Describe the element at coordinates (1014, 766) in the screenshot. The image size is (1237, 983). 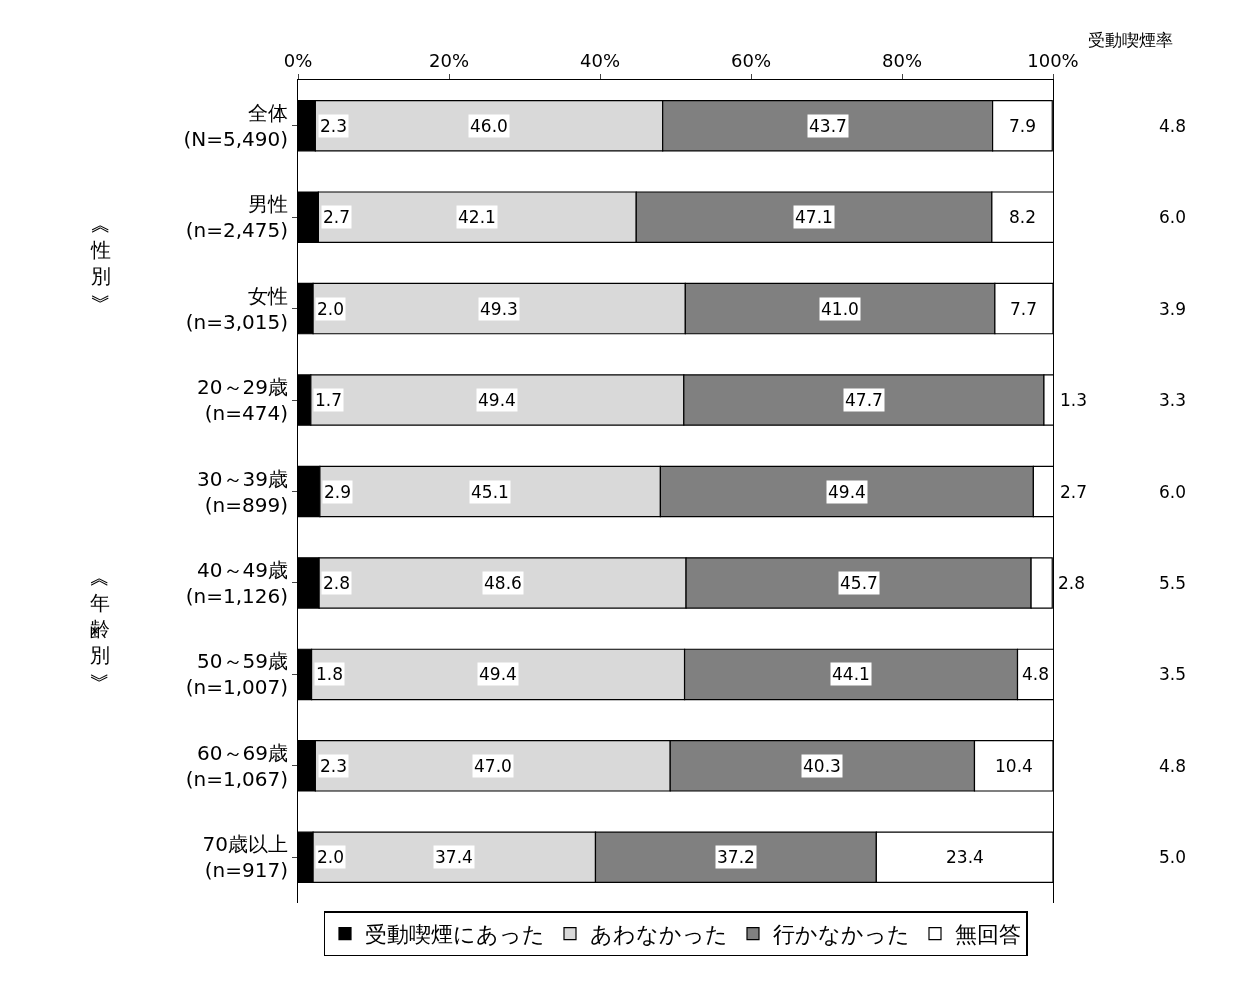
I see `data-label: 10.4` at that location.